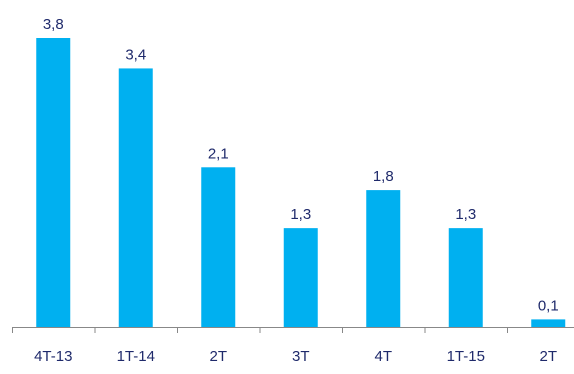 Image resolution: width=574 pixels, height=374 pixels. Describe the element at coordinates (466, 356) in the screenshot. I see `x-tick-label: 1T-15` at that location.